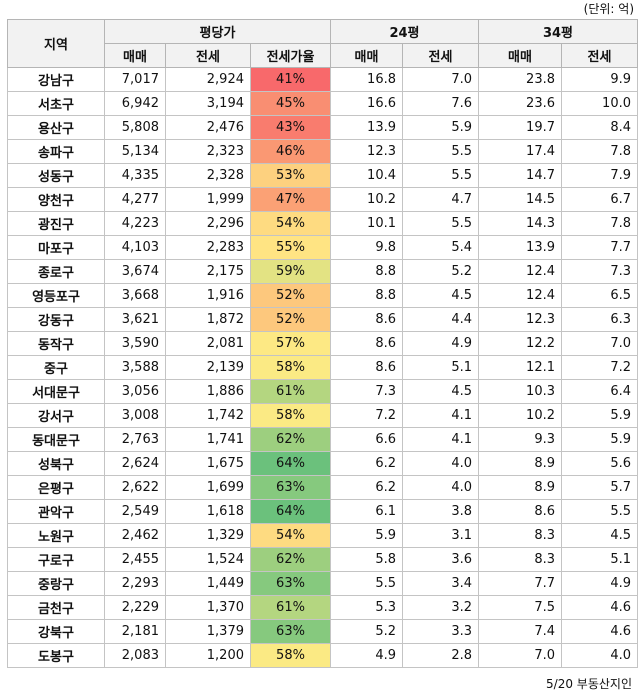 This screenshot has width=640, height=695. Describe the element at coordinates (290, 559) in the screenshot. I see `jeonse-ratio-cell: 62%` at that location.